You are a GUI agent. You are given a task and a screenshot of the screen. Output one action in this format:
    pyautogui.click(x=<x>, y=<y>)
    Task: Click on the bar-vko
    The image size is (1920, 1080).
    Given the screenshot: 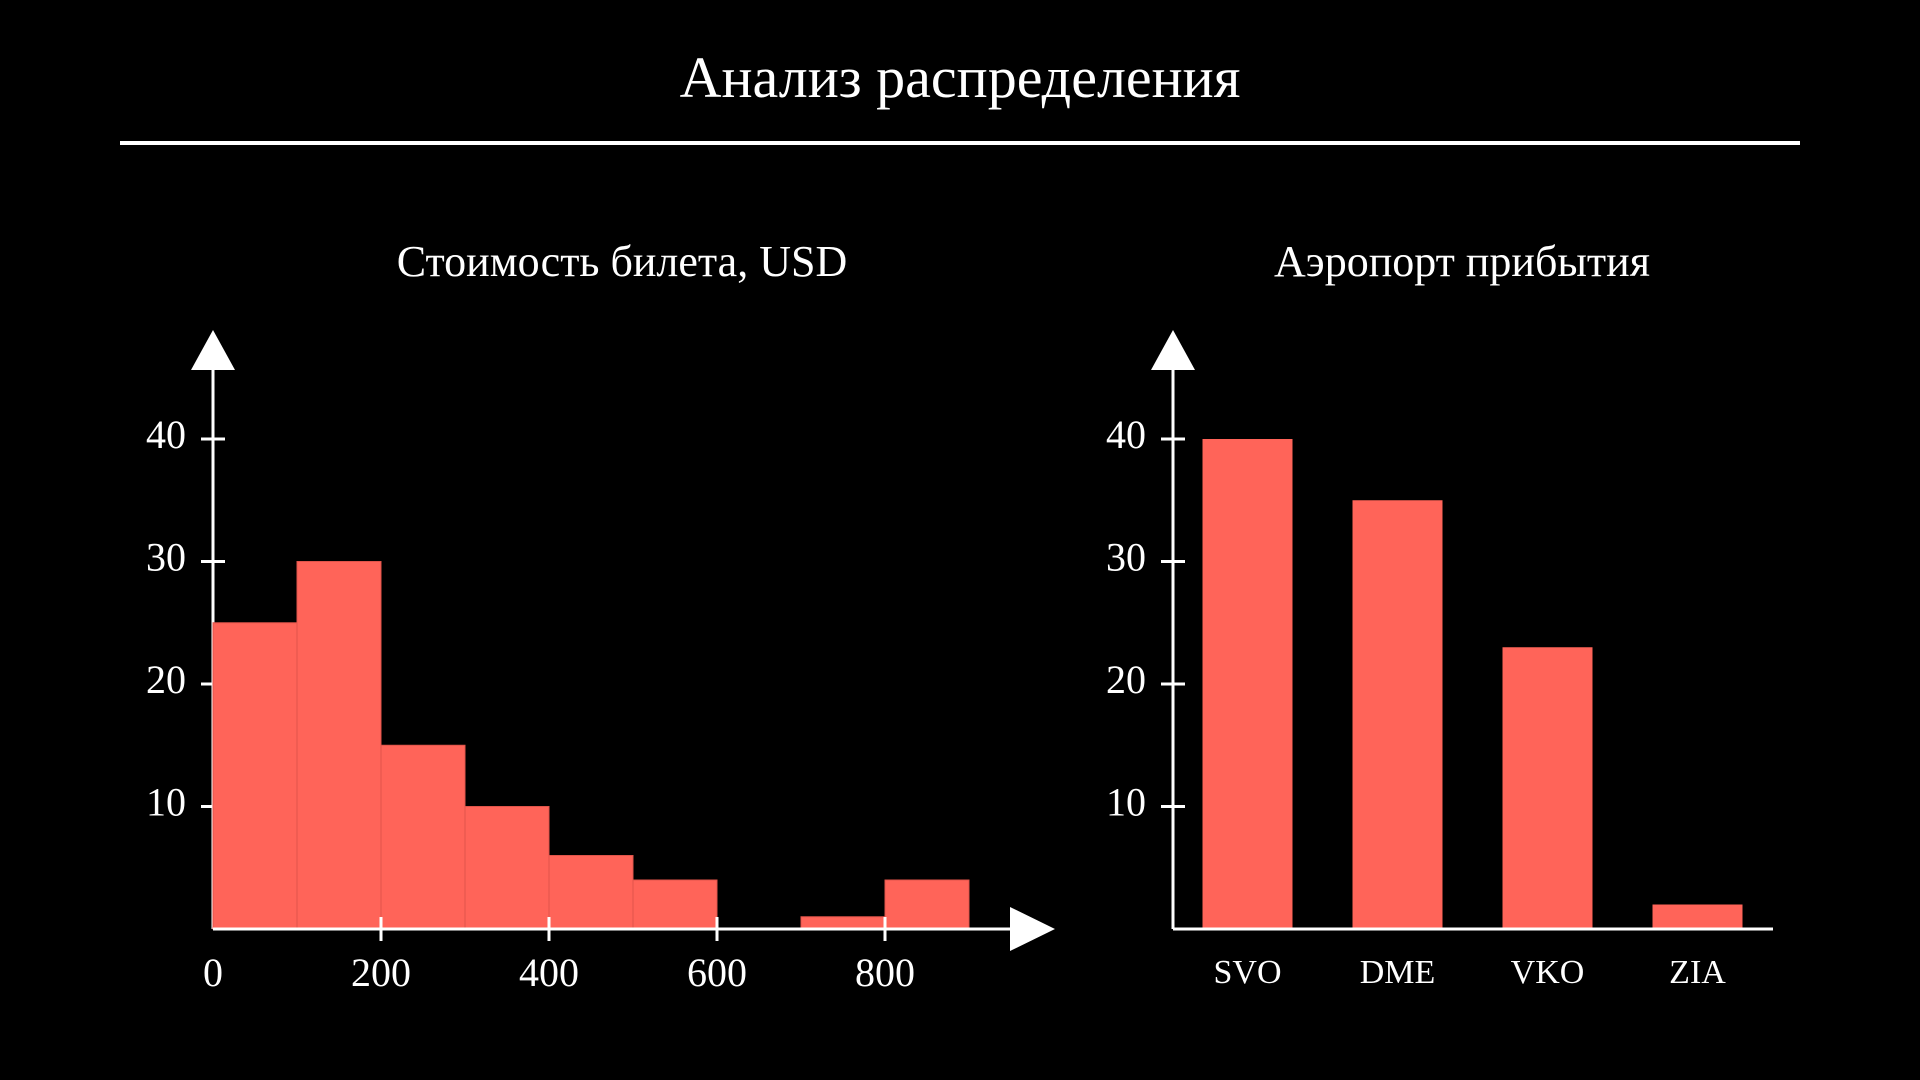 What is the action you would take?
    pyautogui.click(x=1547, y=788)
    